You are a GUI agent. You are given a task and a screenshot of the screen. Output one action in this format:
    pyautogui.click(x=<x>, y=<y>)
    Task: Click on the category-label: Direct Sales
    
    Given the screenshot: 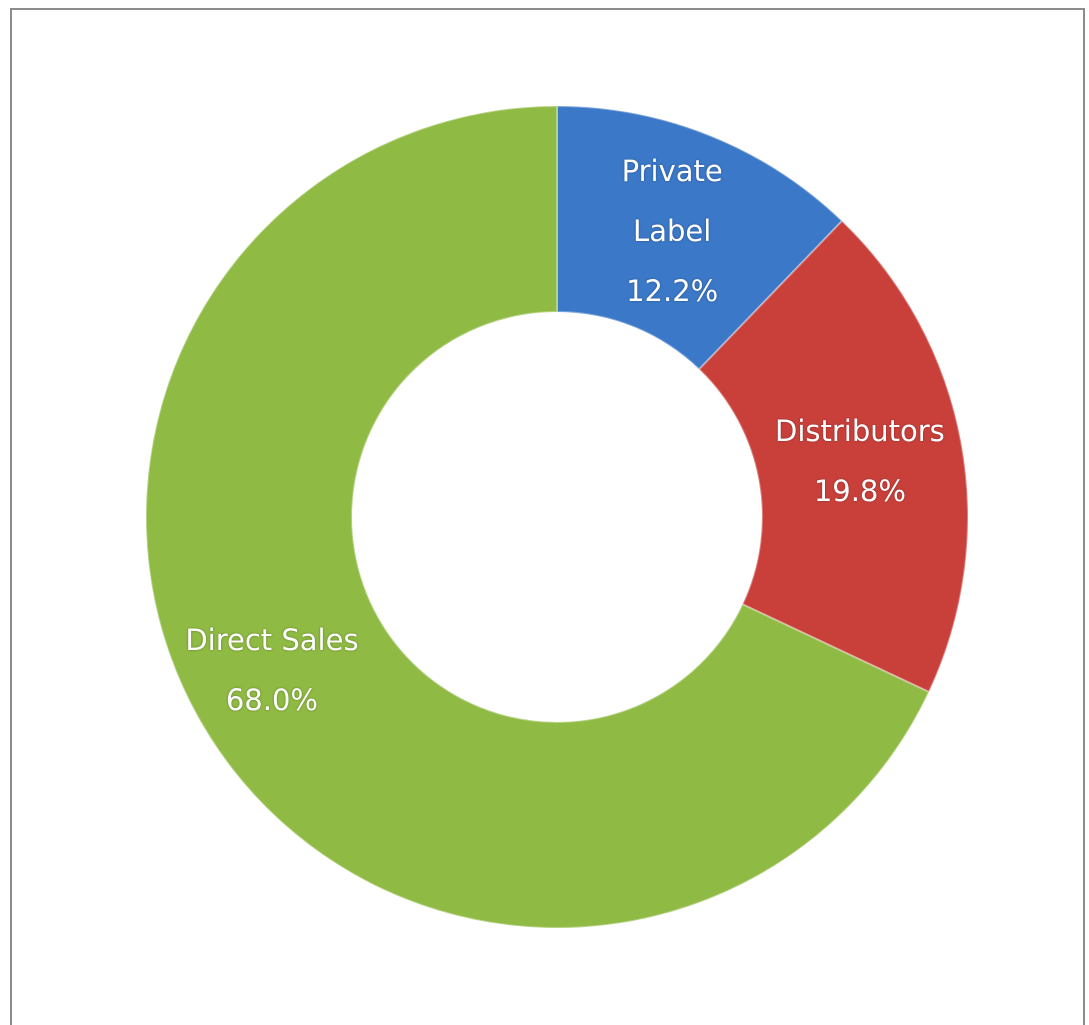 What is the action you would take?
    pyautogui.click(x=272, y=640)
    